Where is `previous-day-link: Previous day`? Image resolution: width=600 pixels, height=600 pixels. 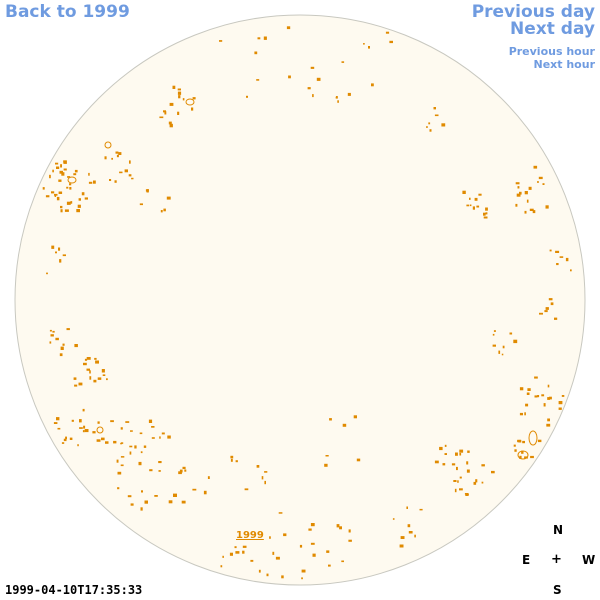
previous-day-link: Previous day is located at coordinates (533, 12).